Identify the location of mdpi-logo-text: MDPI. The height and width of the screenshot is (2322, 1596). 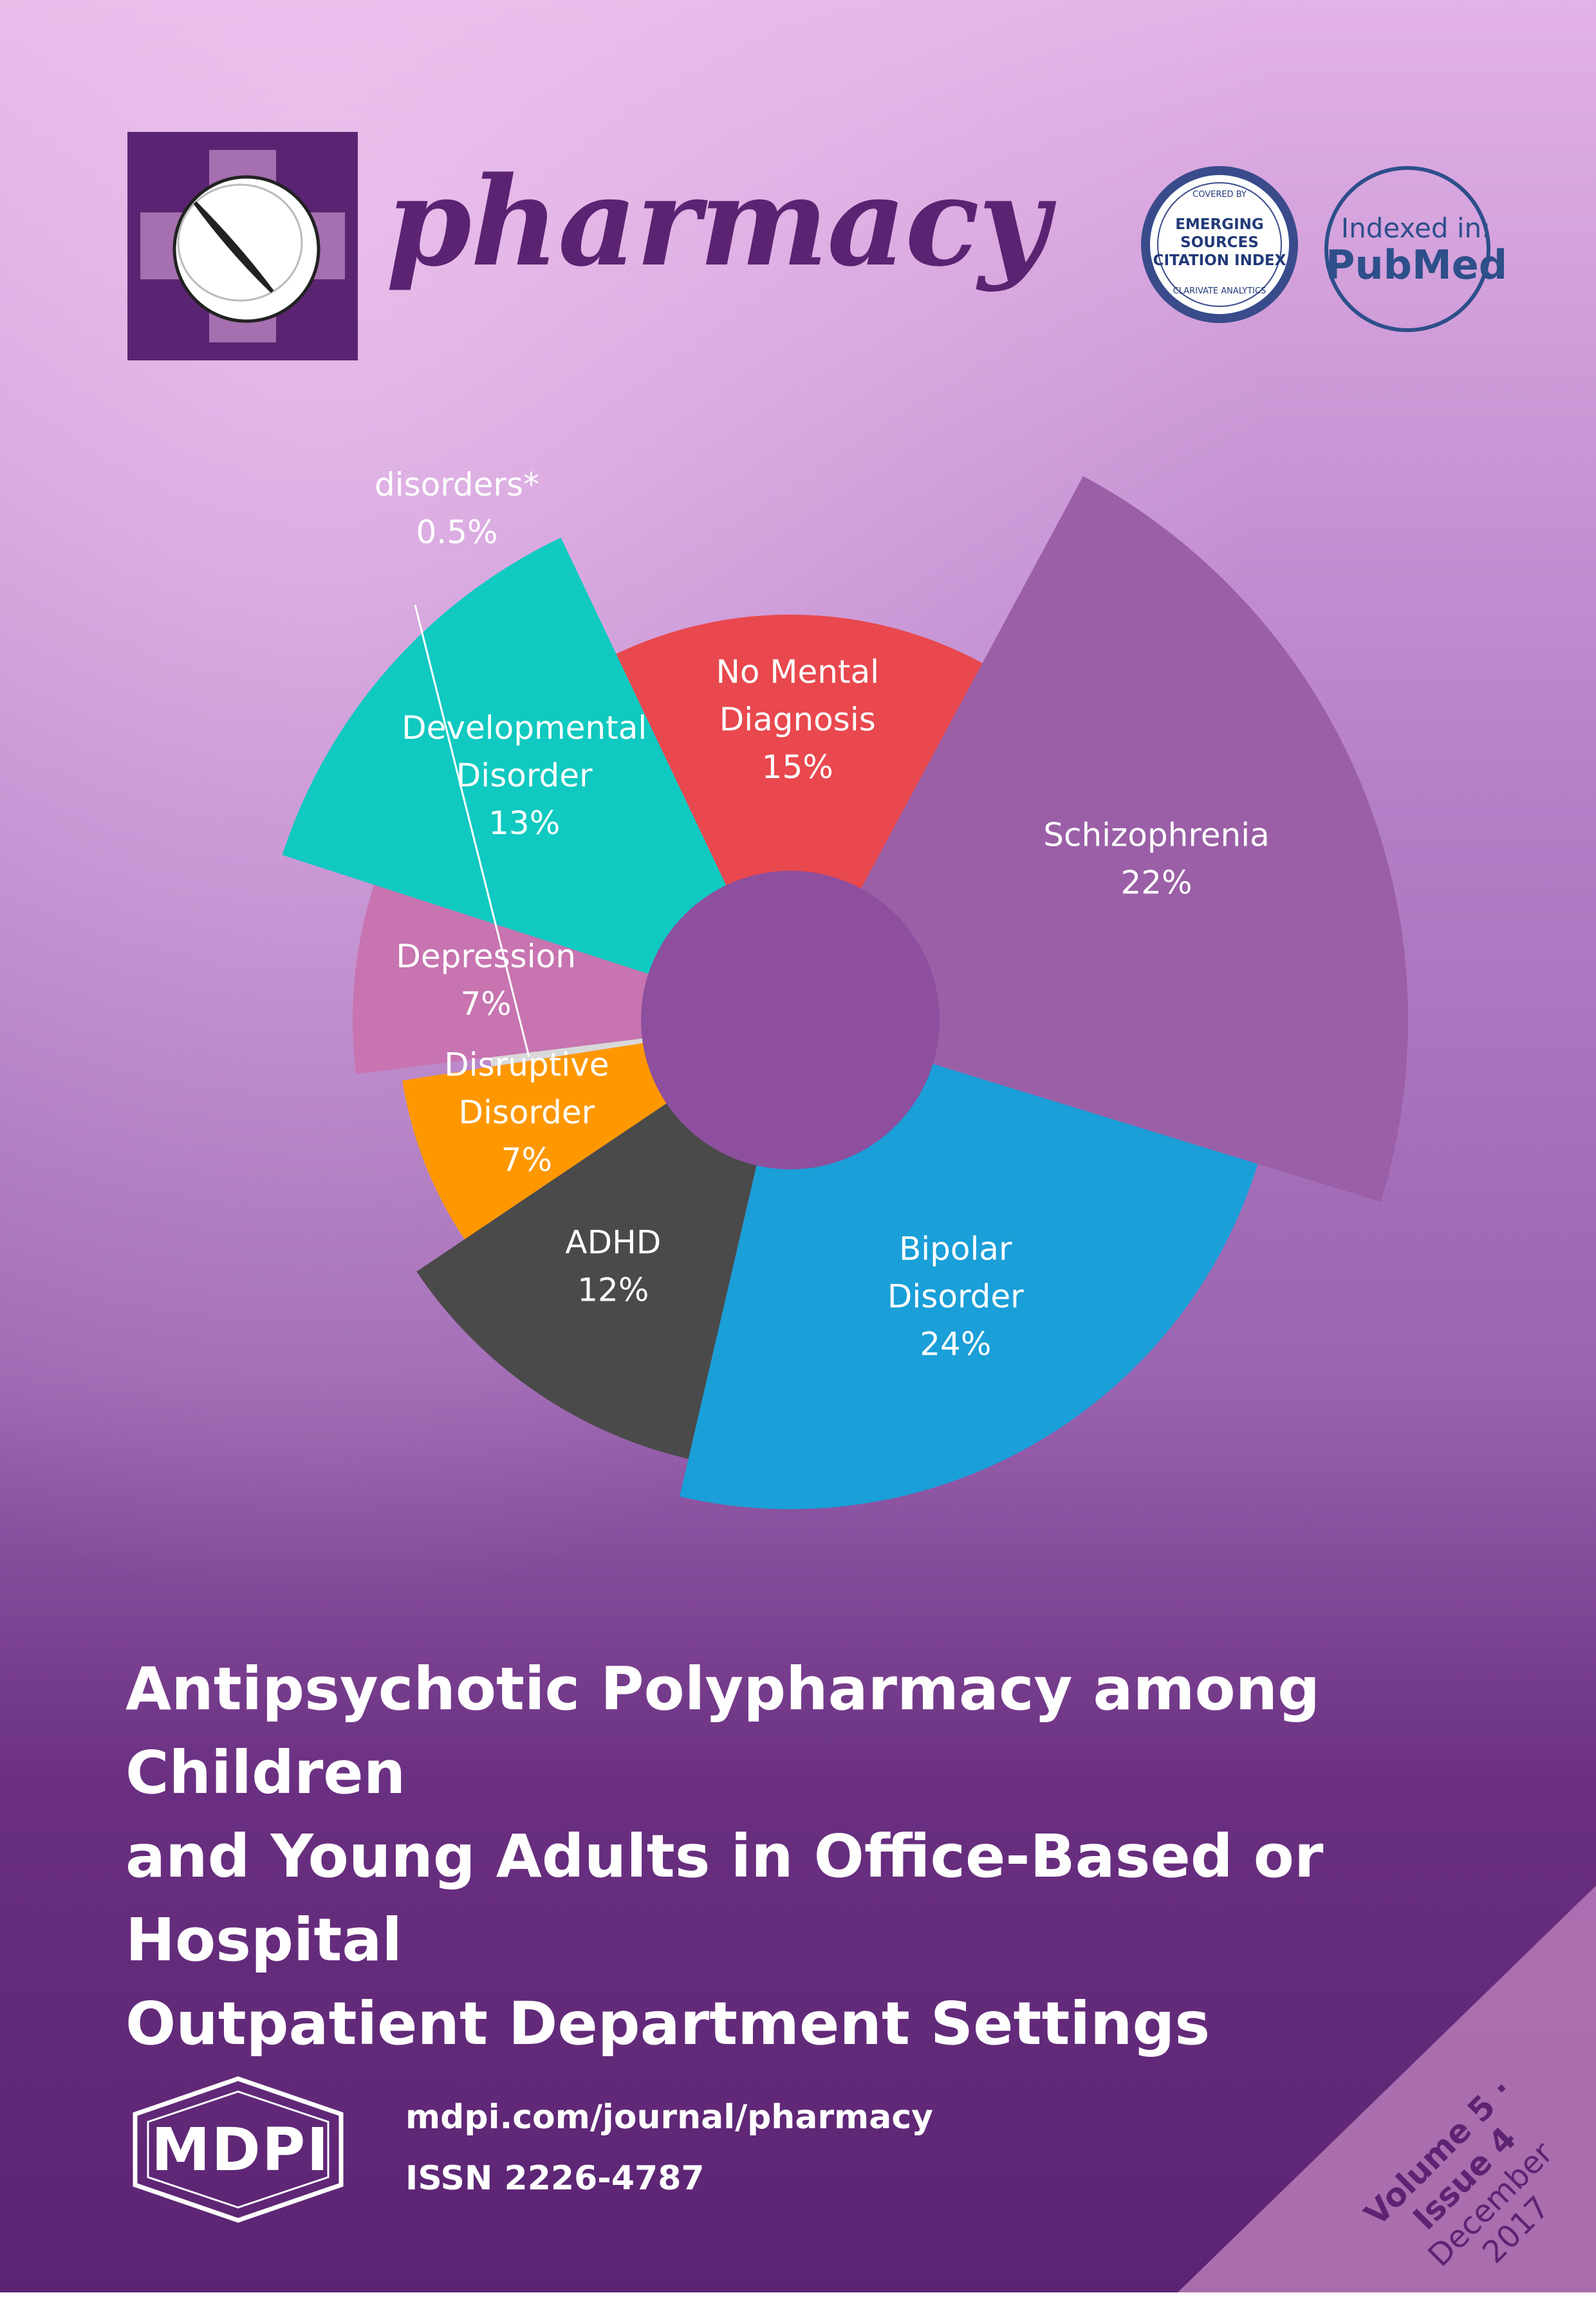
(240, 2149).